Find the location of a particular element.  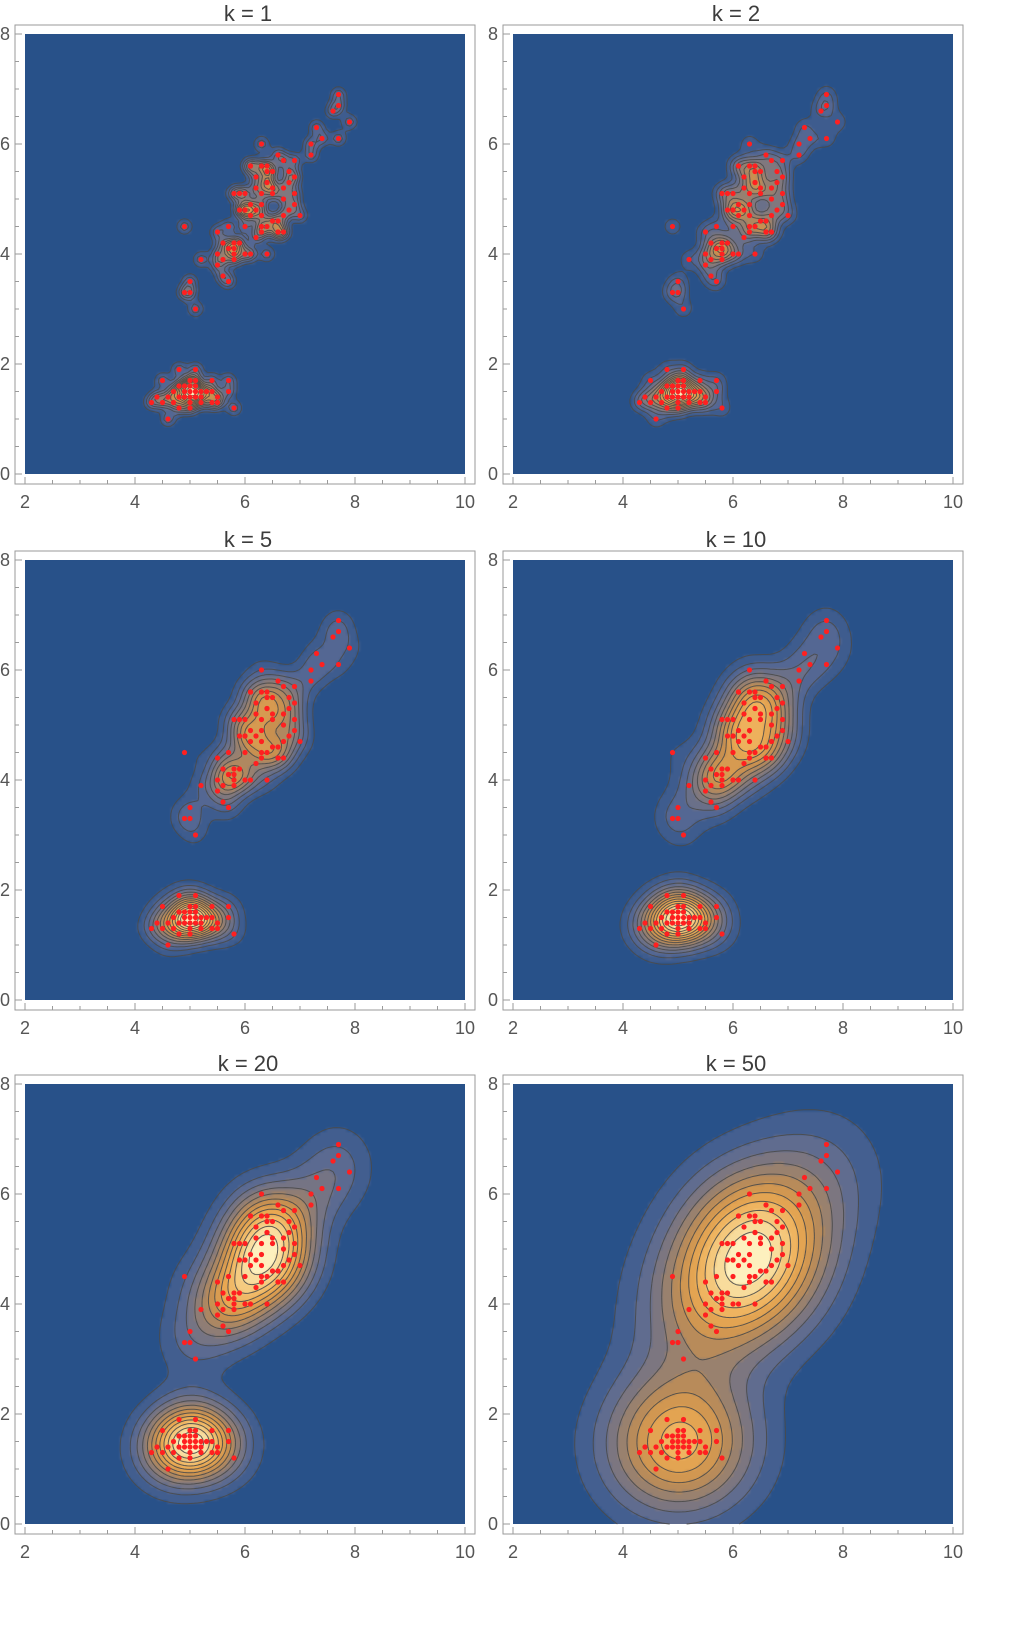

y-tick-label: 0 is located at coordinates (493, 1524).